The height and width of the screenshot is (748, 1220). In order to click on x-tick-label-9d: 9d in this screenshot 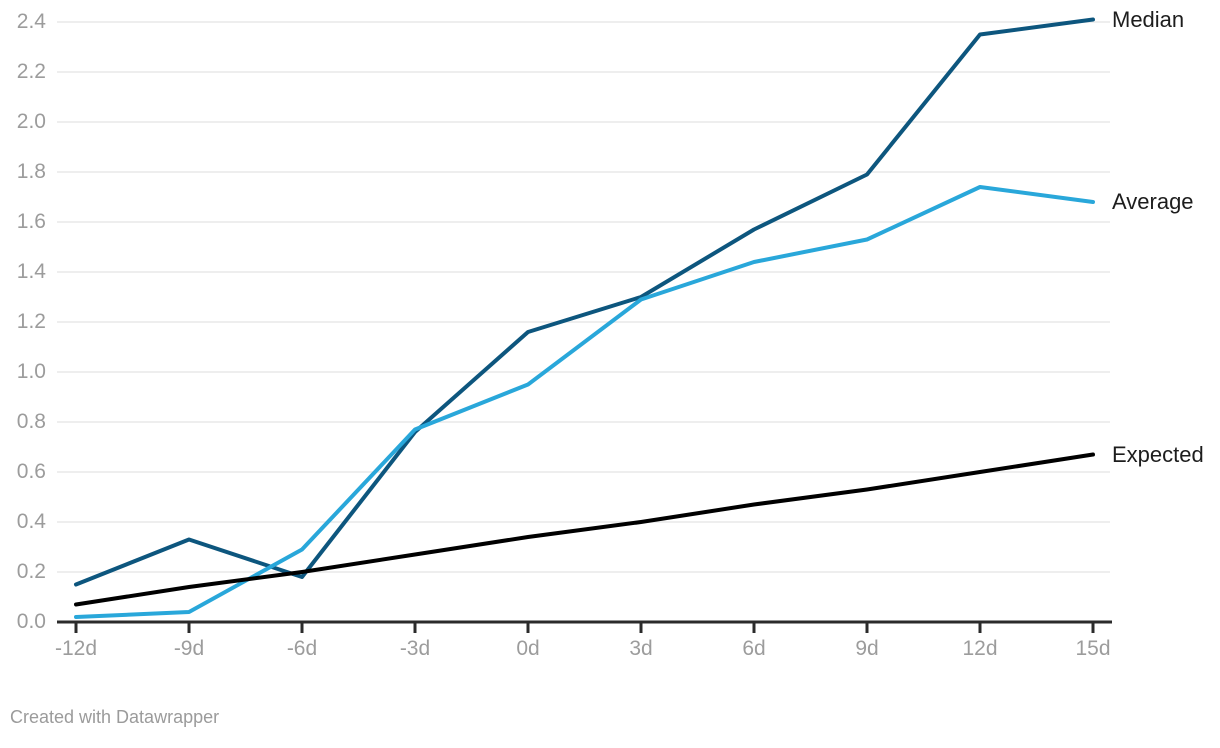, I will do `click(867, 648)`.